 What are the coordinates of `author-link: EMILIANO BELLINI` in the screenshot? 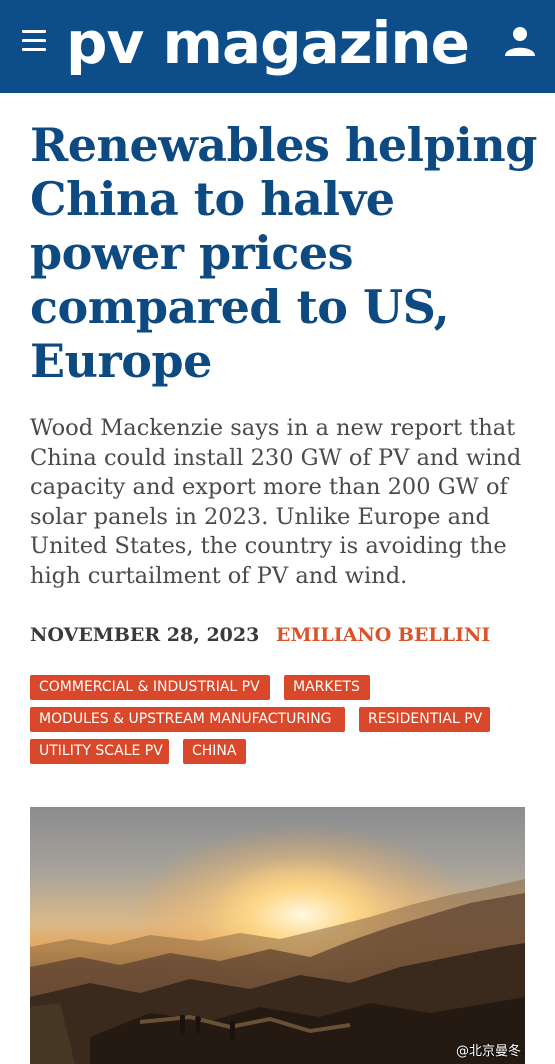 It's located at (383, 635).